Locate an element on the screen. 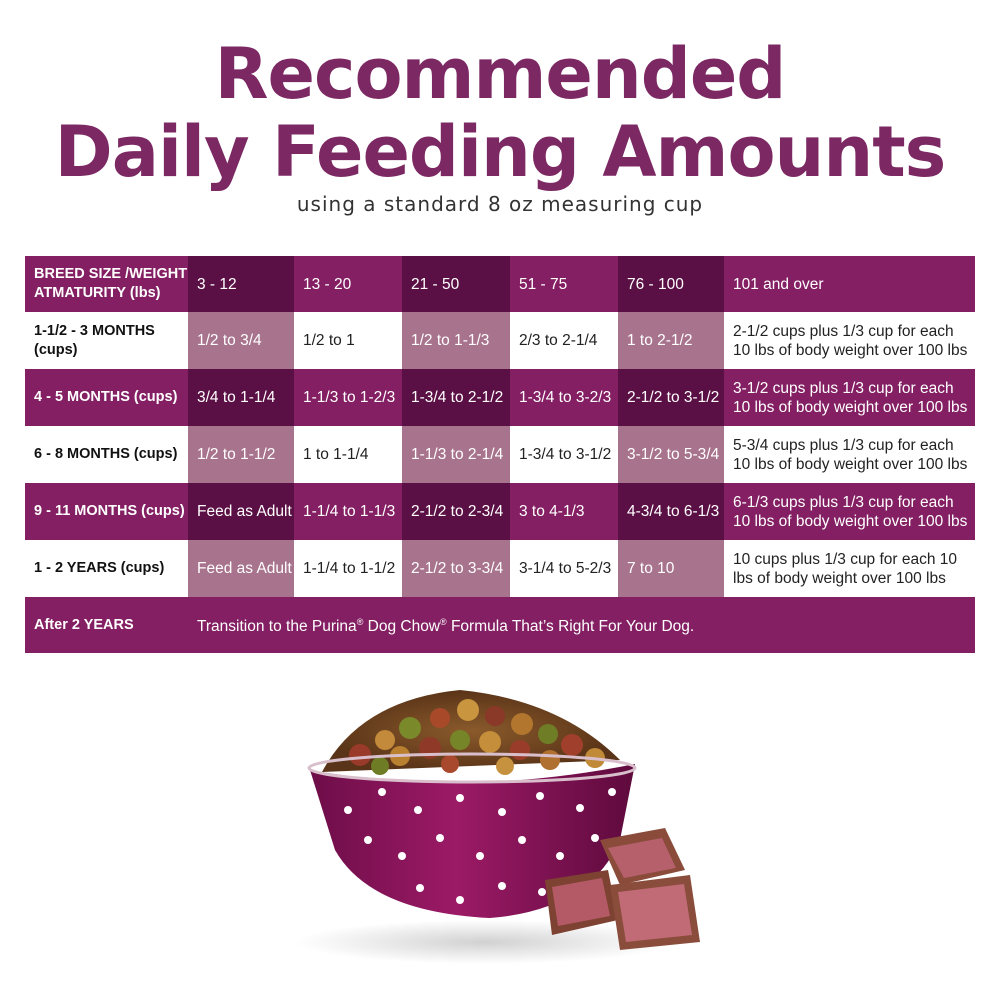 The height and width of the screenshot is (1000, 1000). column-header: 3 - 12 is located at coordinates (241, 284).